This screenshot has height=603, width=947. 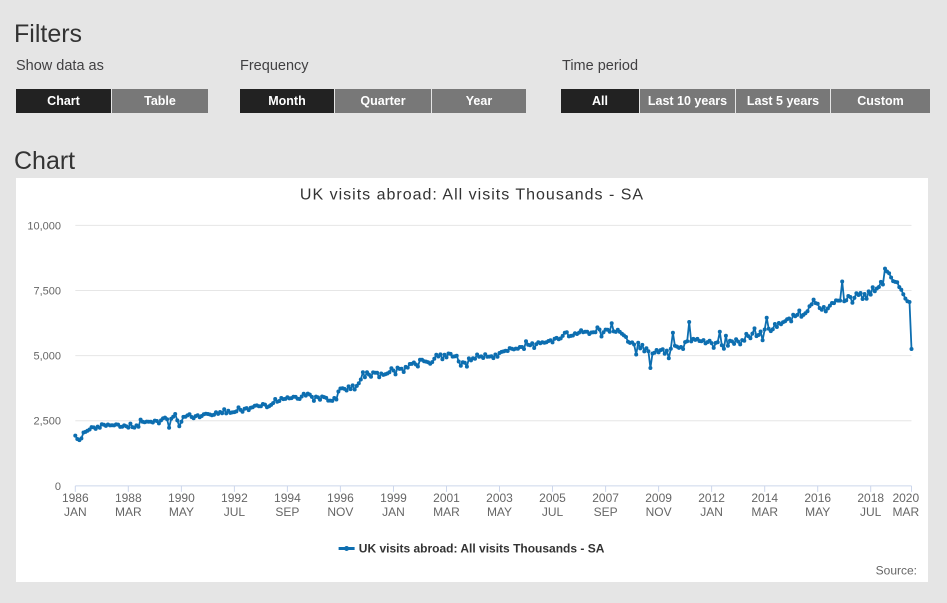 What do you see at coordinates (393, 498) in the screenshot?
I see `svg-text: 1999` at bounding box center [393, 498].